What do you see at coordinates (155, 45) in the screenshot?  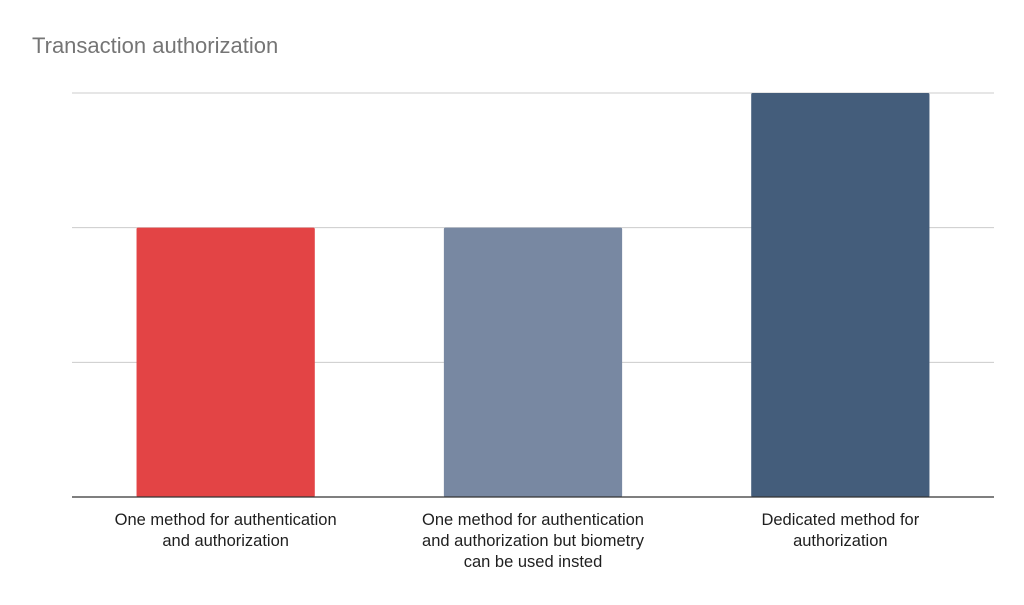 I see `chart-title: Transaction authorization` at bounding box center [155, 45].